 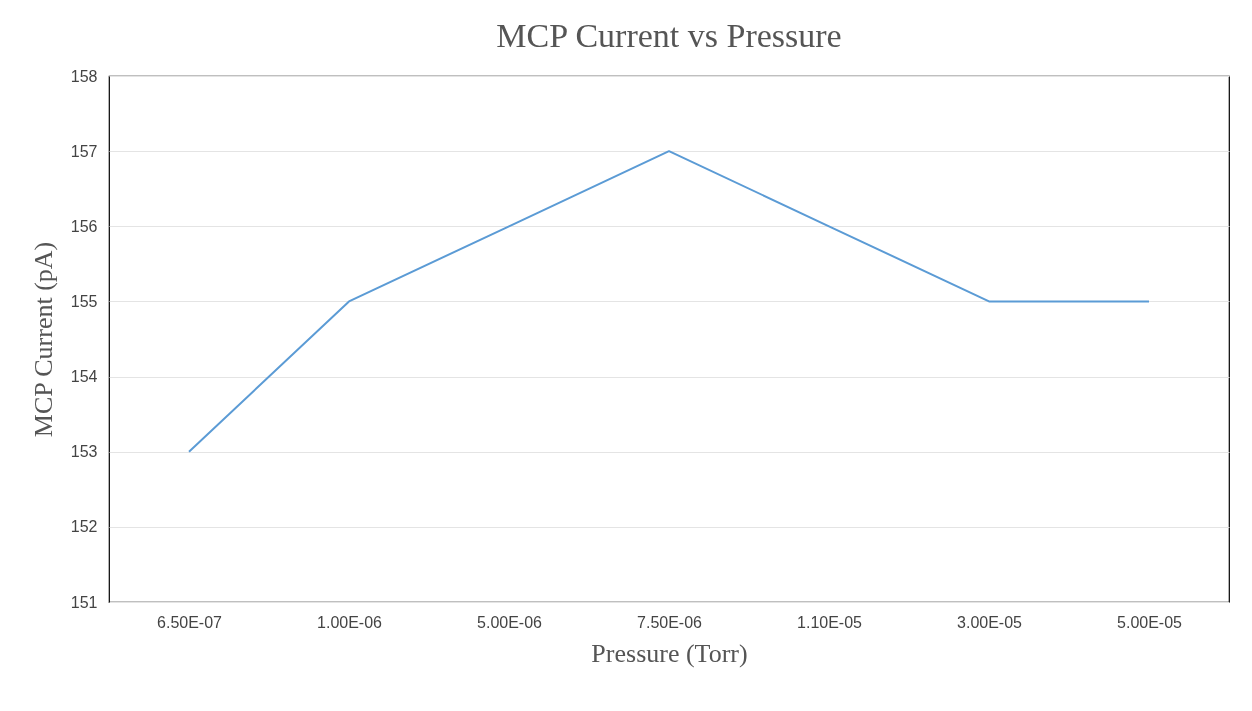 What do you see at coordinates (669, 653) in the screenshot?
I see `x-axis-title: Pressure (Torr)` at bounding box center [669, 653].